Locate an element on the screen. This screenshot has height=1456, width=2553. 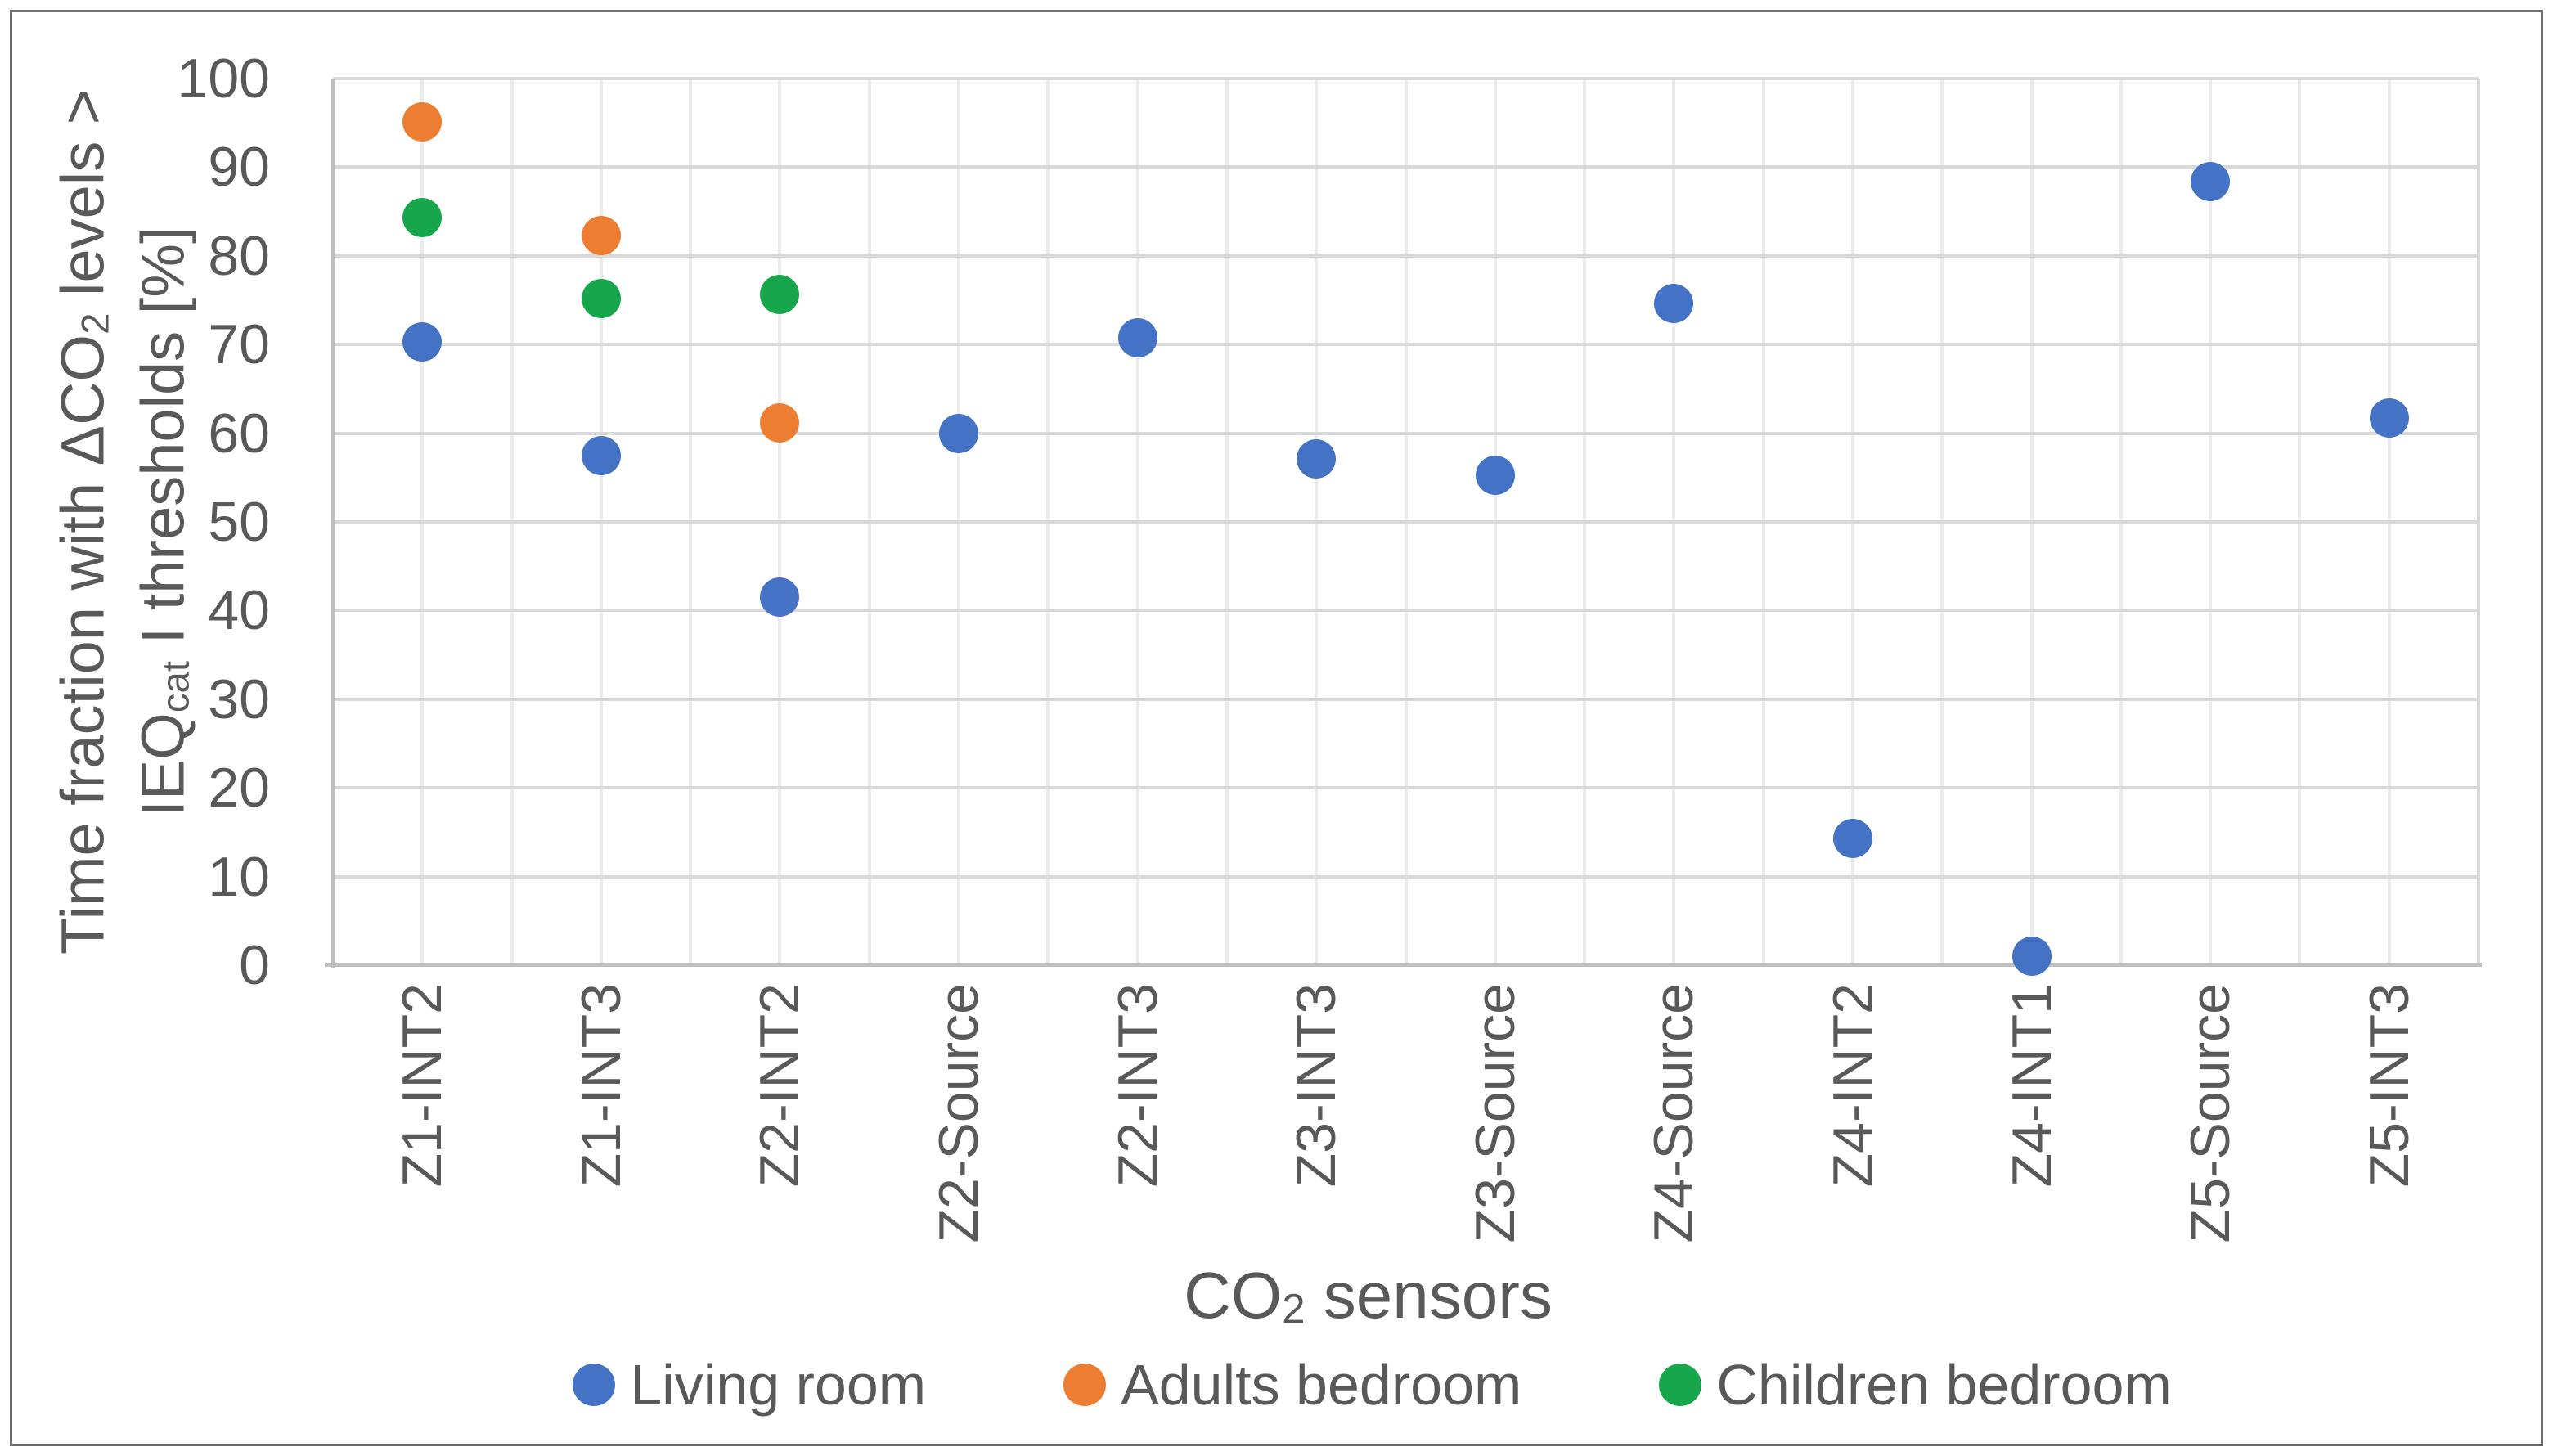
y-axis-line is located at coordinates (333, 524).